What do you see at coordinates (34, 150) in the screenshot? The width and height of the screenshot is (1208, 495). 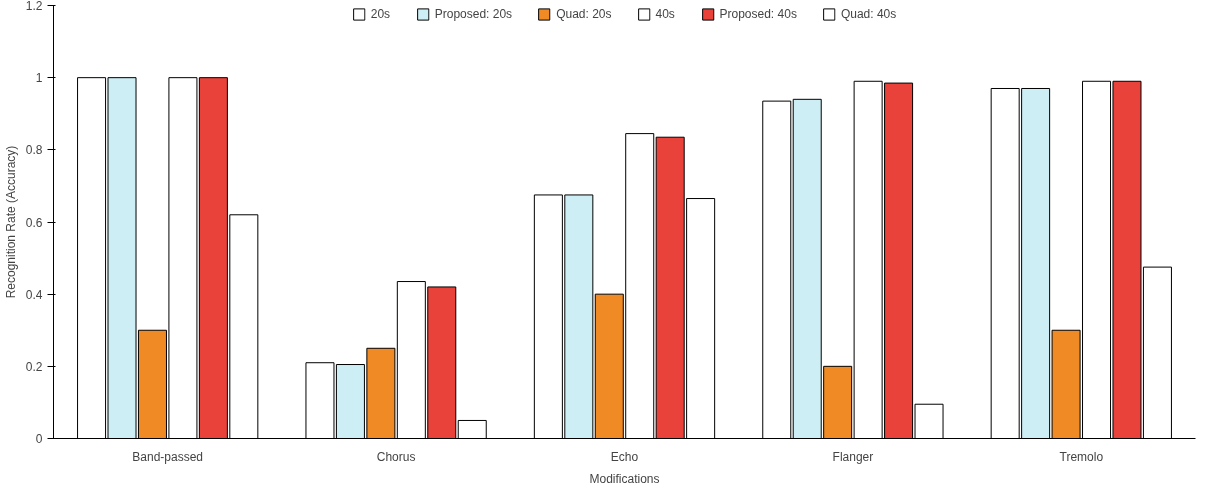 I see `y-tick-label: 0.8` at bounding box center [34, 150].